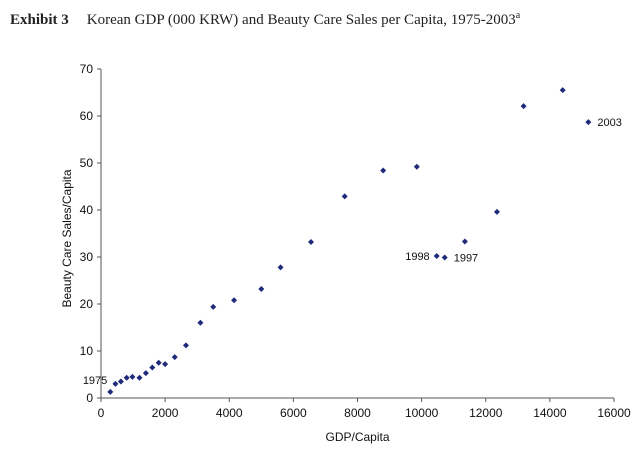 The image size is (640, 450). Describe the element at coordinates (486, 413) in the screenshot. I see `x-tick-label: 12000` at that location.